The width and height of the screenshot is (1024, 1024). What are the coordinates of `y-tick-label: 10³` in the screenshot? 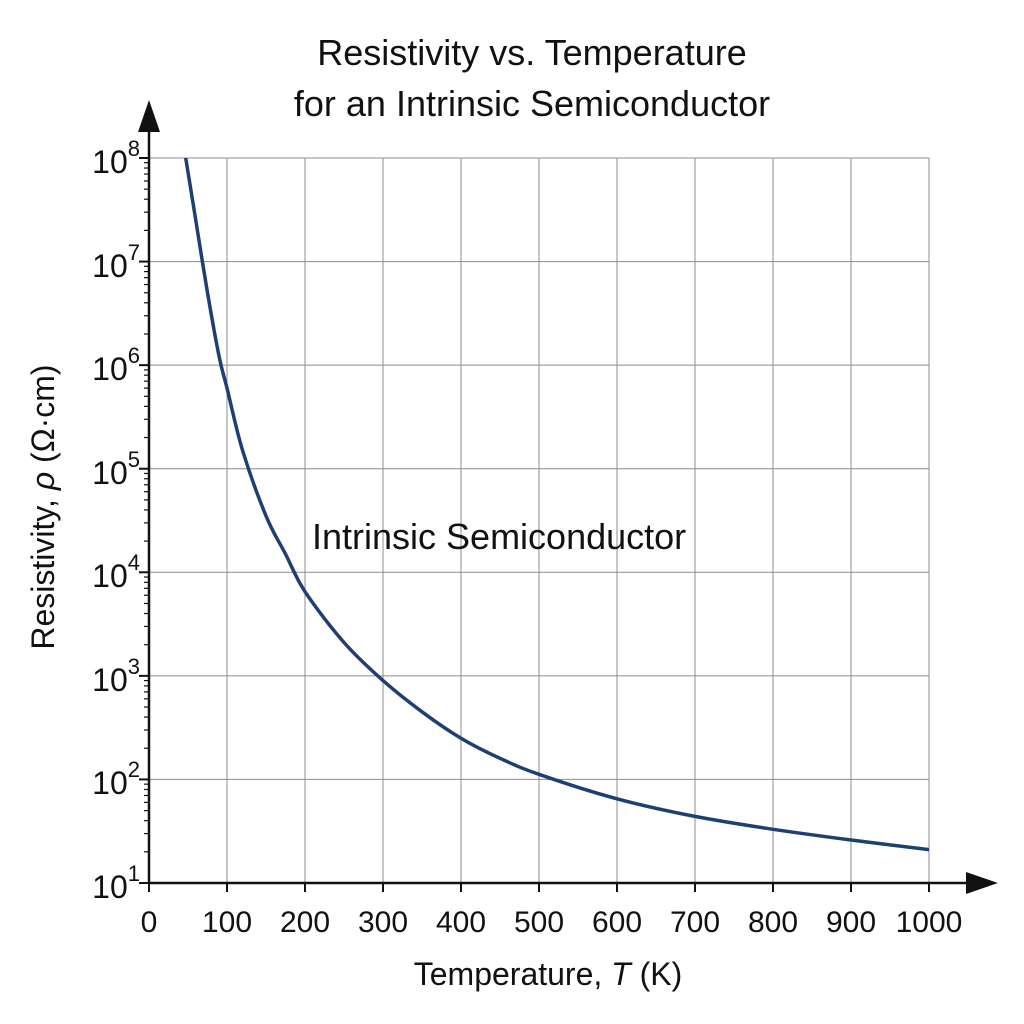 It's located at (116, 675).